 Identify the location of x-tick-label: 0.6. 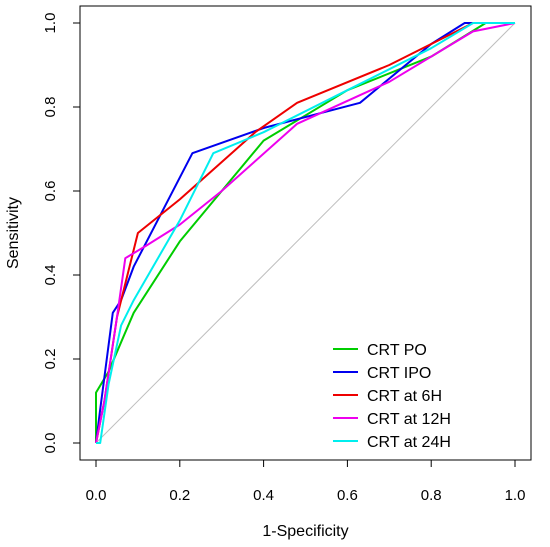
(347, 495).